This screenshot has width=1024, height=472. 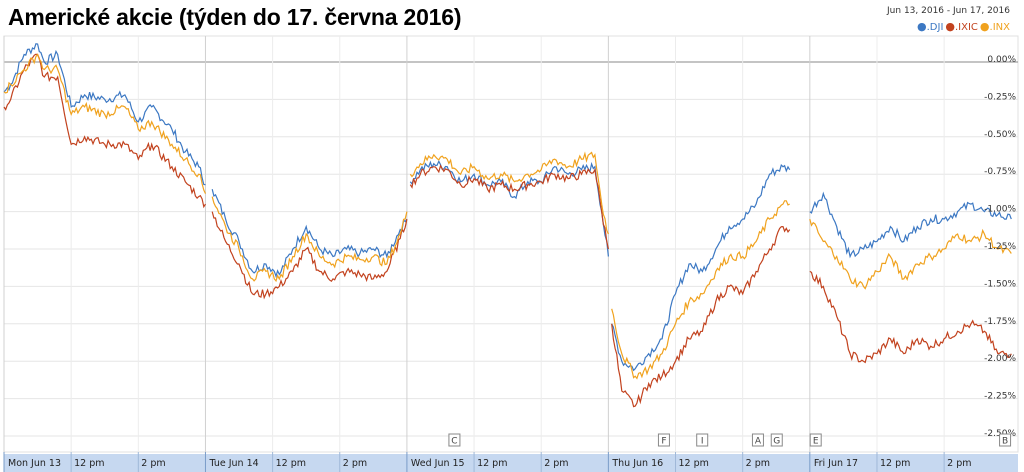 I want to click on event-flag-label: G, so click(x=776, y=442).